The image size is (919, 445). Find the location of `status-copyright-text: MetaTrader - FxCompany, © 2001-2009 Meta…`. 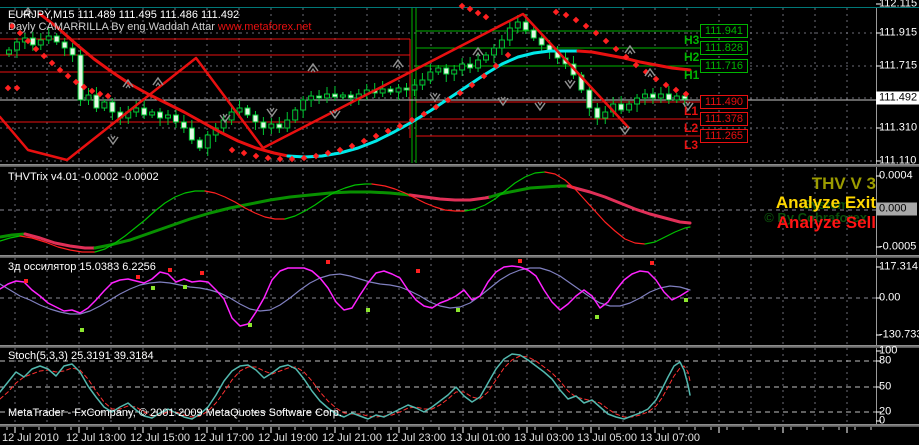

status-copyright-text: MetaTrader - FxCompany, © 2001-2009 Meta… is located at coordinates (175, 413).